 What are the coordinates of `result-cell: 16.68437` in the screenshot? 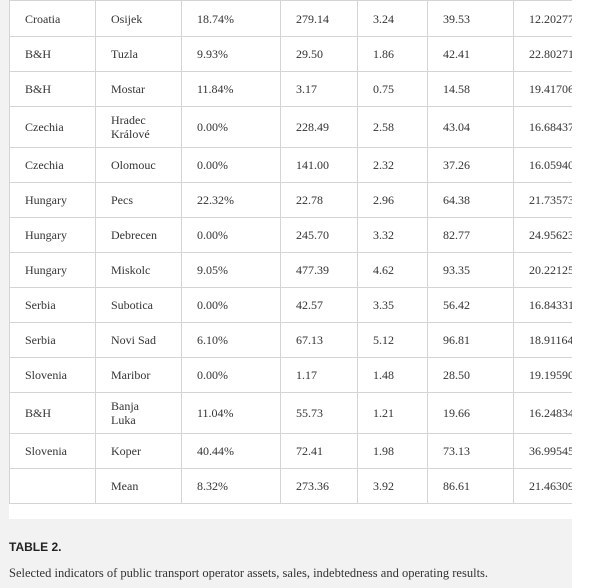 It's located at (542, 127).